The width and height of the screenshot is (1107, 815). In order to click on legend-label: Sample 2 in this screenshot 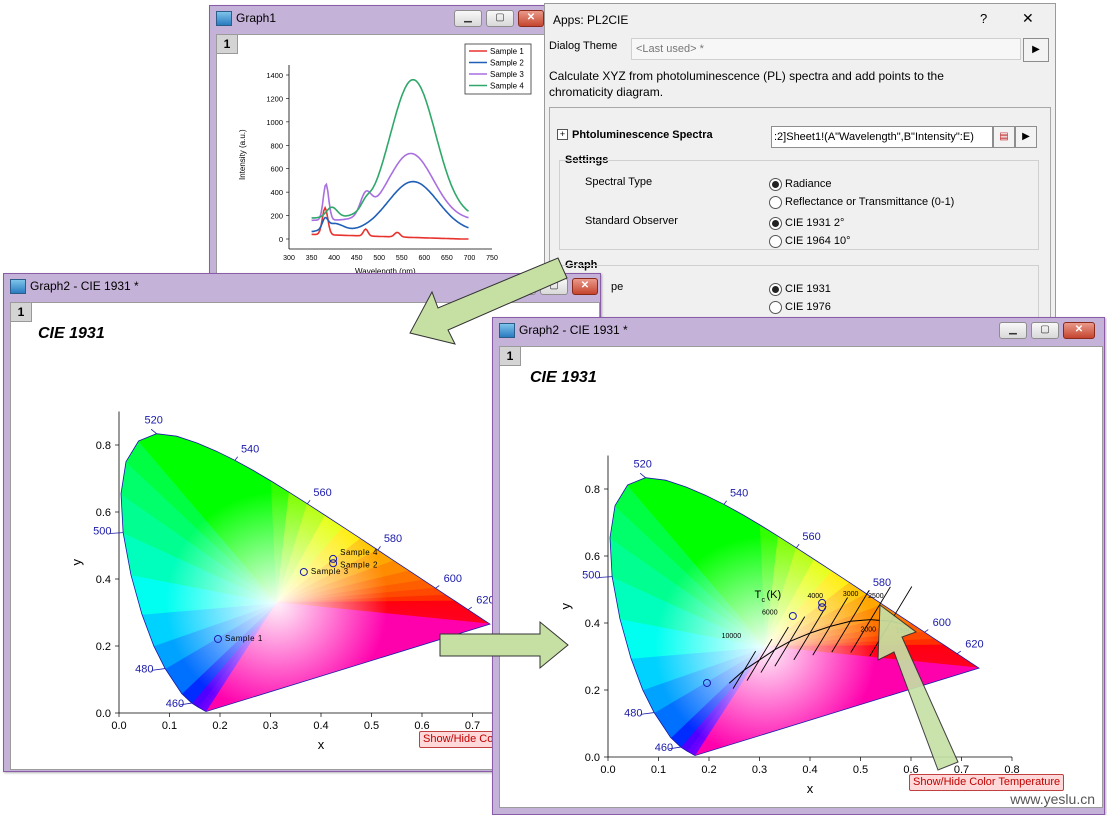, I will do `click(507, 63)`.